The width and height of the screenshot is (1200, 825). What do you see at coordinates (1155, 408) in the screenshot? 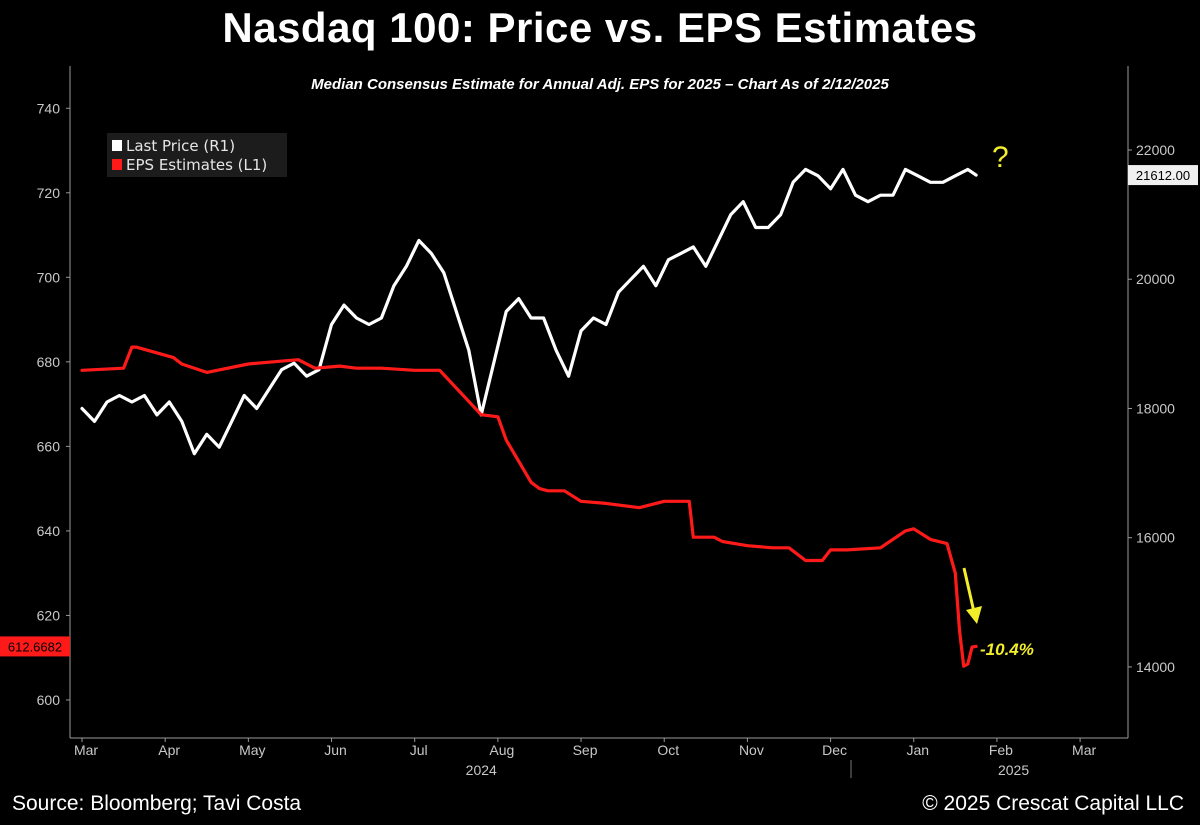
I see `right-tick-label: 18000` at bounding box center [1155, 408].